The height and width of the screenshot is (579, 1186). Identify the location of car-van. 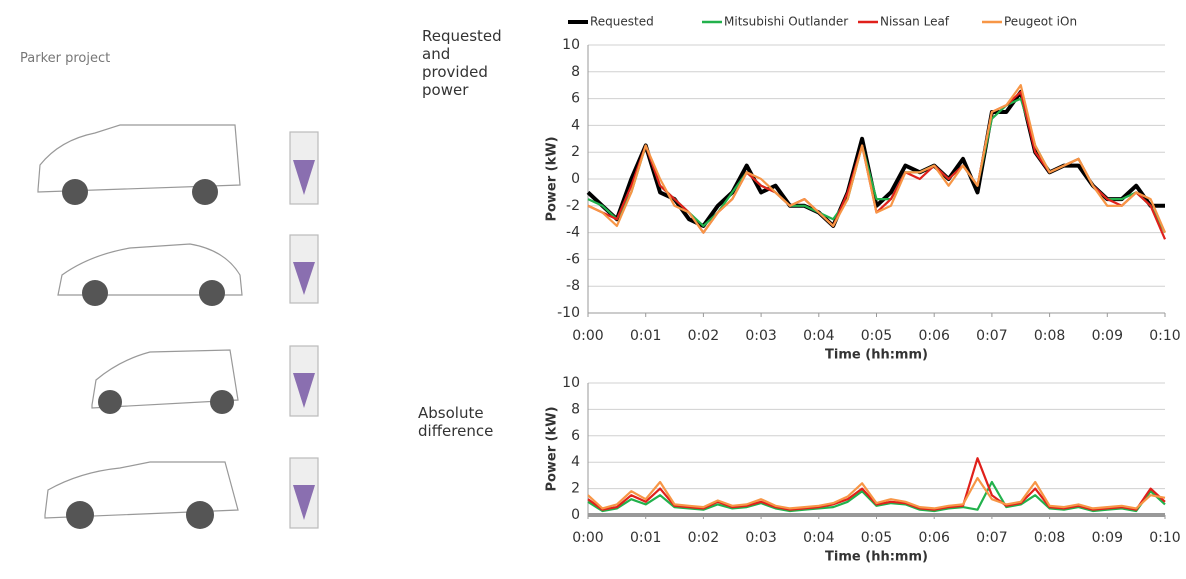
(139, 158).